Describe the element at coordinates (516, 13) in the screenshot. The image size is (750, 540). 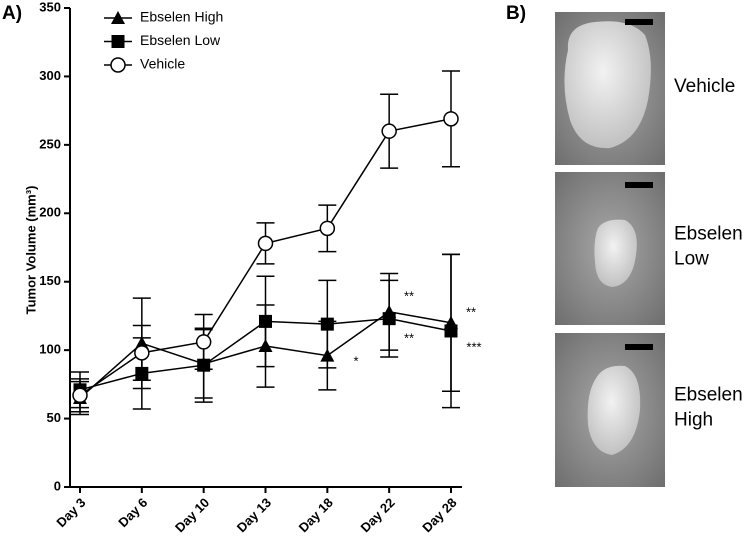
I see `panel-label: B)` at that location.